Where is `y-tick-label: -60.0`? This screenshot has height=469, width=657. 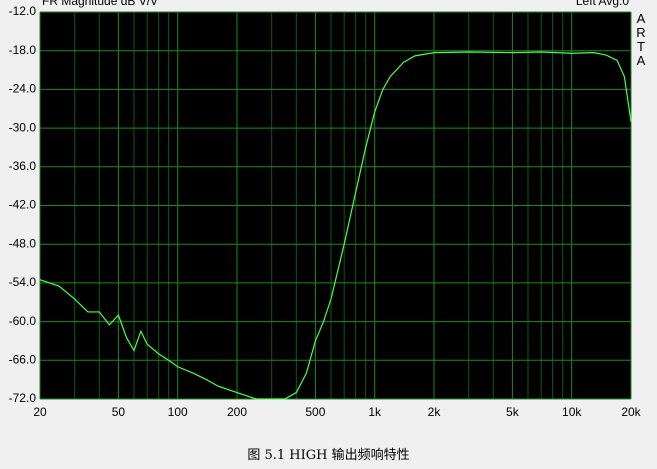 y-tick-label: -60.0 is located at coordinates (23, 321).